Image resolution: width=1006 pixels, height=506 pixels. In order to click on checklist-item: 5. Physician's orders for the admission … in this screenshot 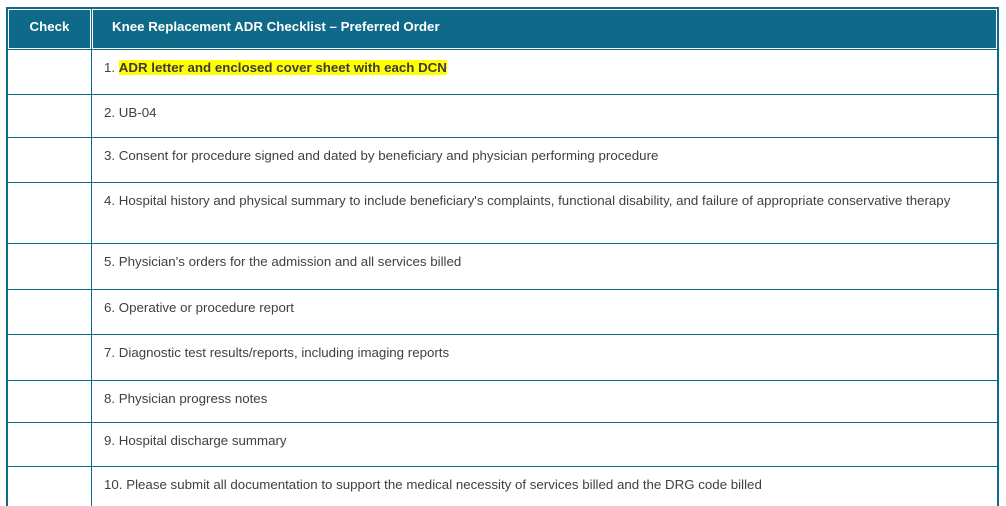, I will do `click(544, 266)`.